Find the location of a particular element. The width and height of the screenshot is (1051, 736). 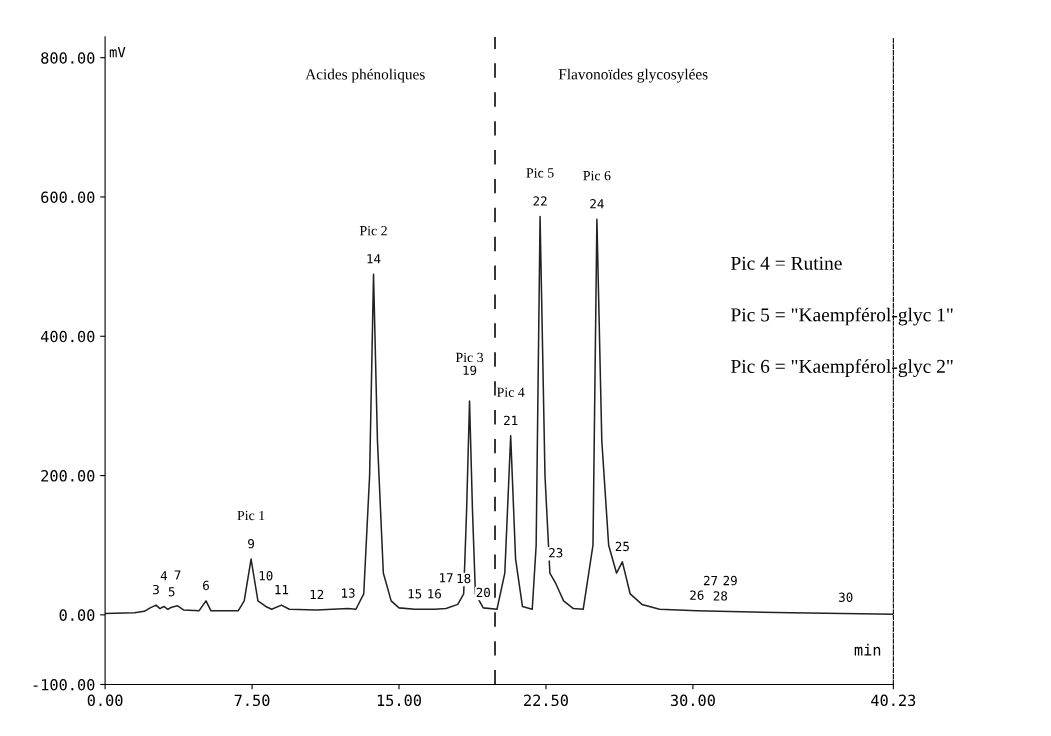

annotation: 10 is located at coordinates (266, 575).